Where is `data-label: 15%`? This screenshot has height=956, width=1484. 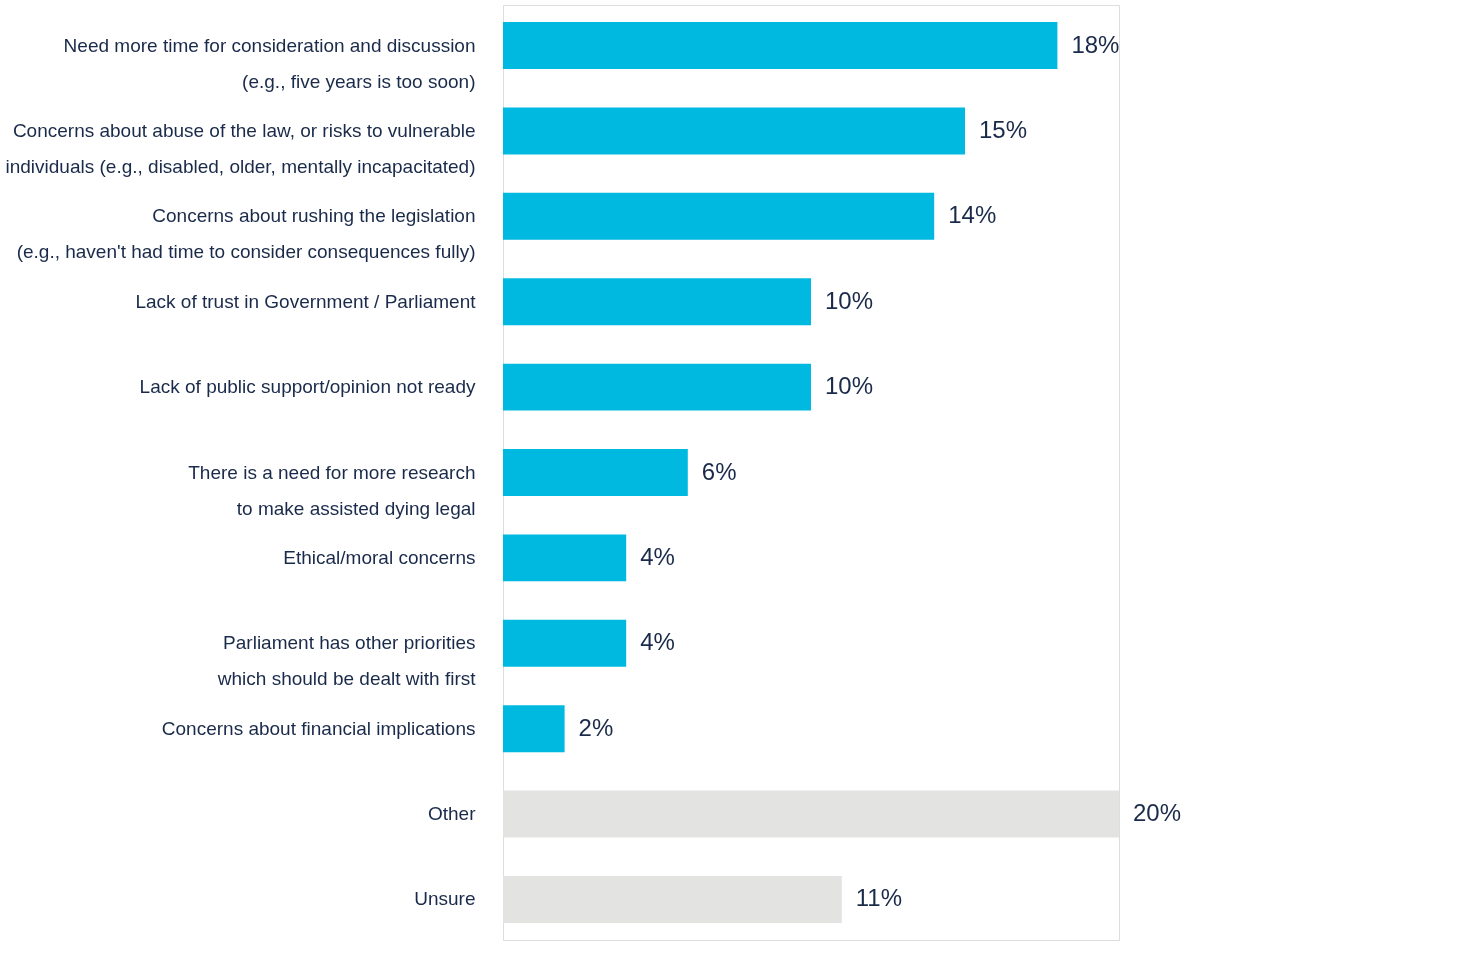
data-label: 15% is located at coordinates (1003, 129).